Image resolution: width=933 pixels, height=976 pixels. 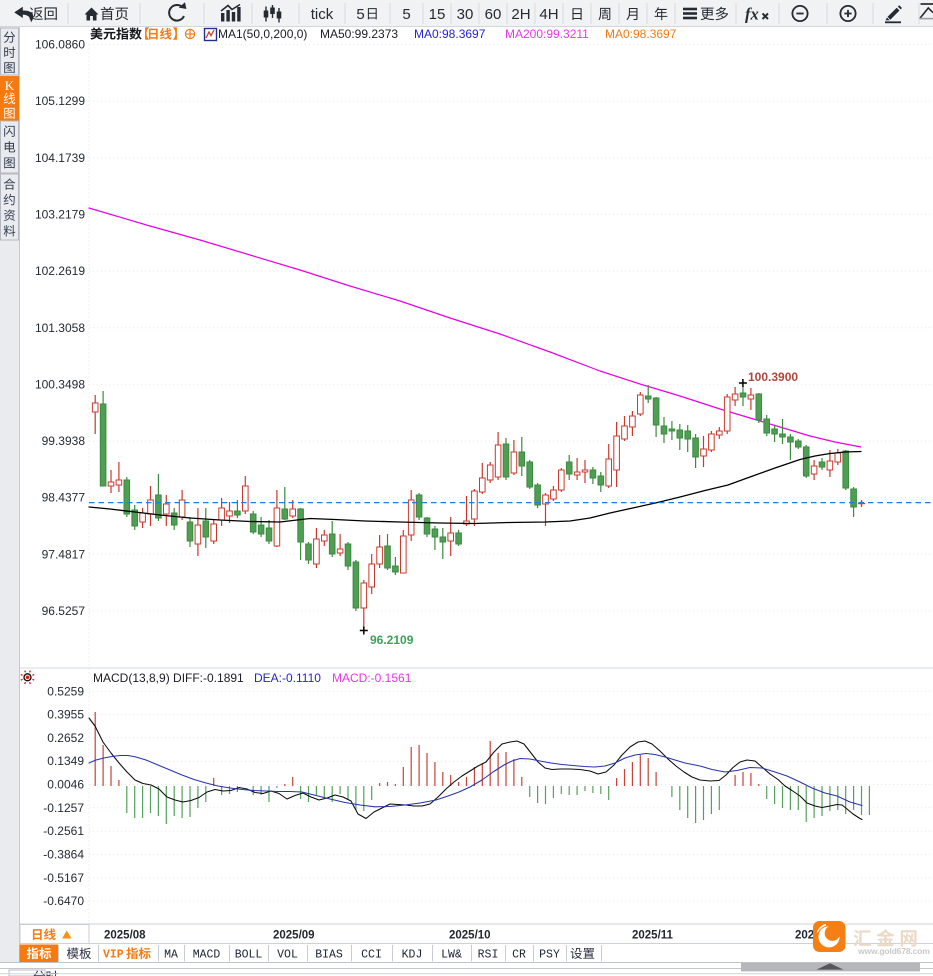 I want to click on svg-text: fx, so click(x=752, y=14).